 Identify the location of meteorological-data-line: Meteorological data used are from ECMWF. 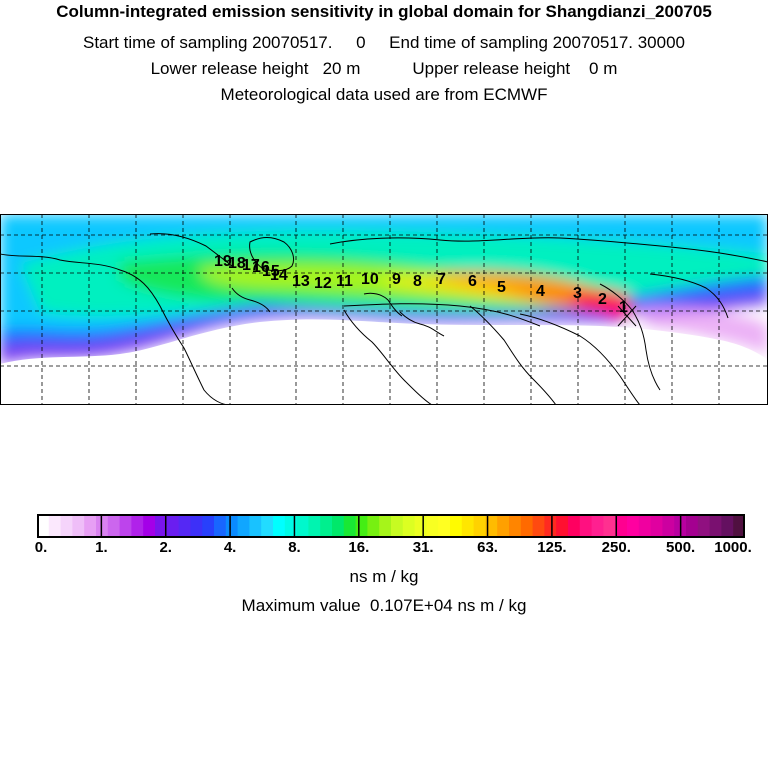
(384, 94).